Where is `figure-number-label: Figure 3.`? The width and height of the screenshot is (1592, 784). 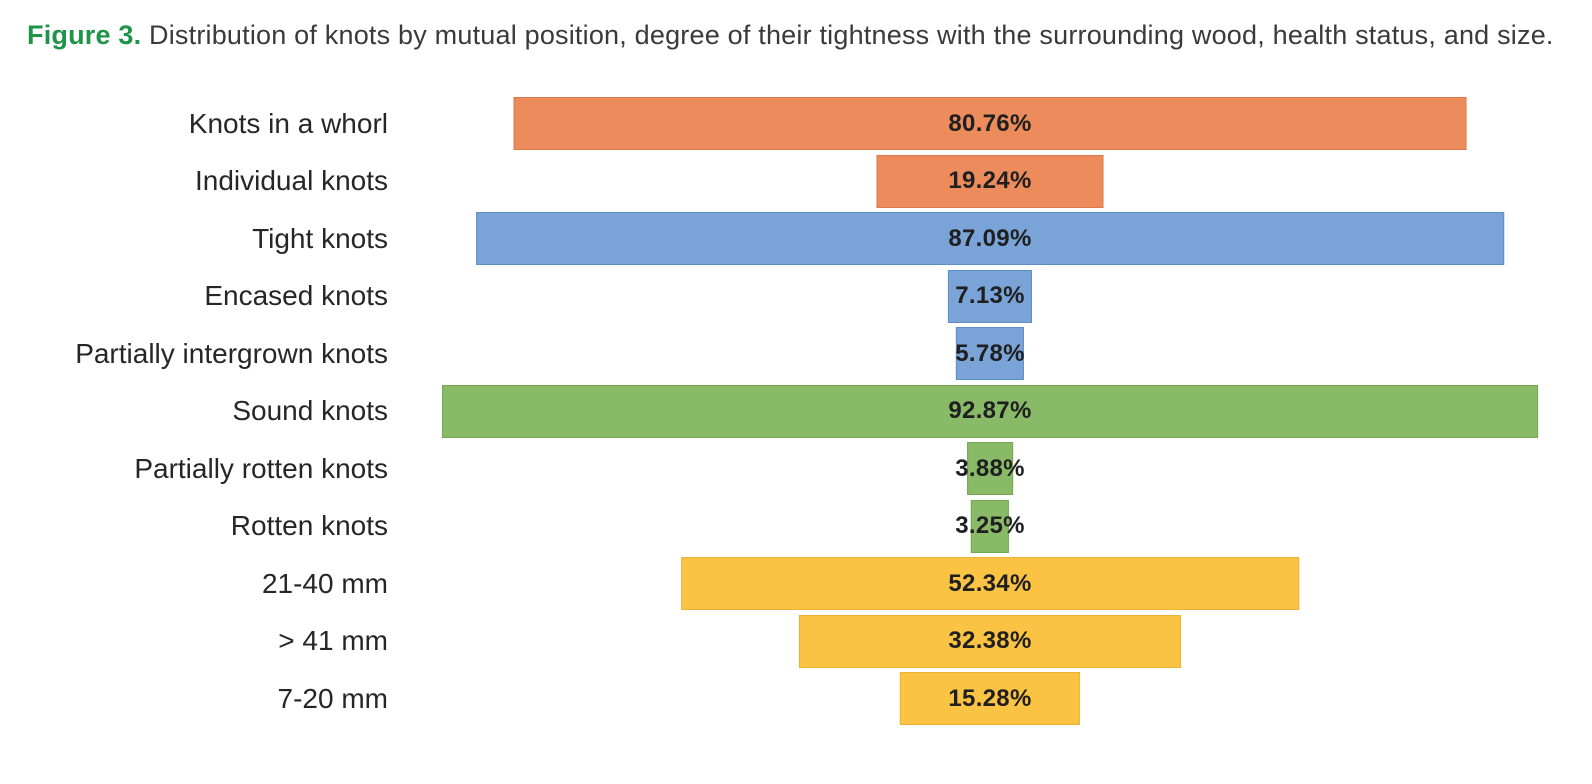
figure-number-label: Figure 3. is located at coordinates (84, 35).